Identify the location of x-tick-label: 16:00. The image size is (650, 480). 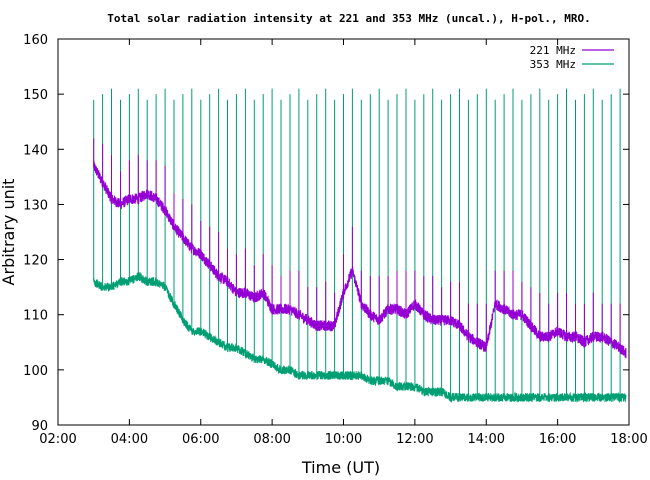
(557, 439).